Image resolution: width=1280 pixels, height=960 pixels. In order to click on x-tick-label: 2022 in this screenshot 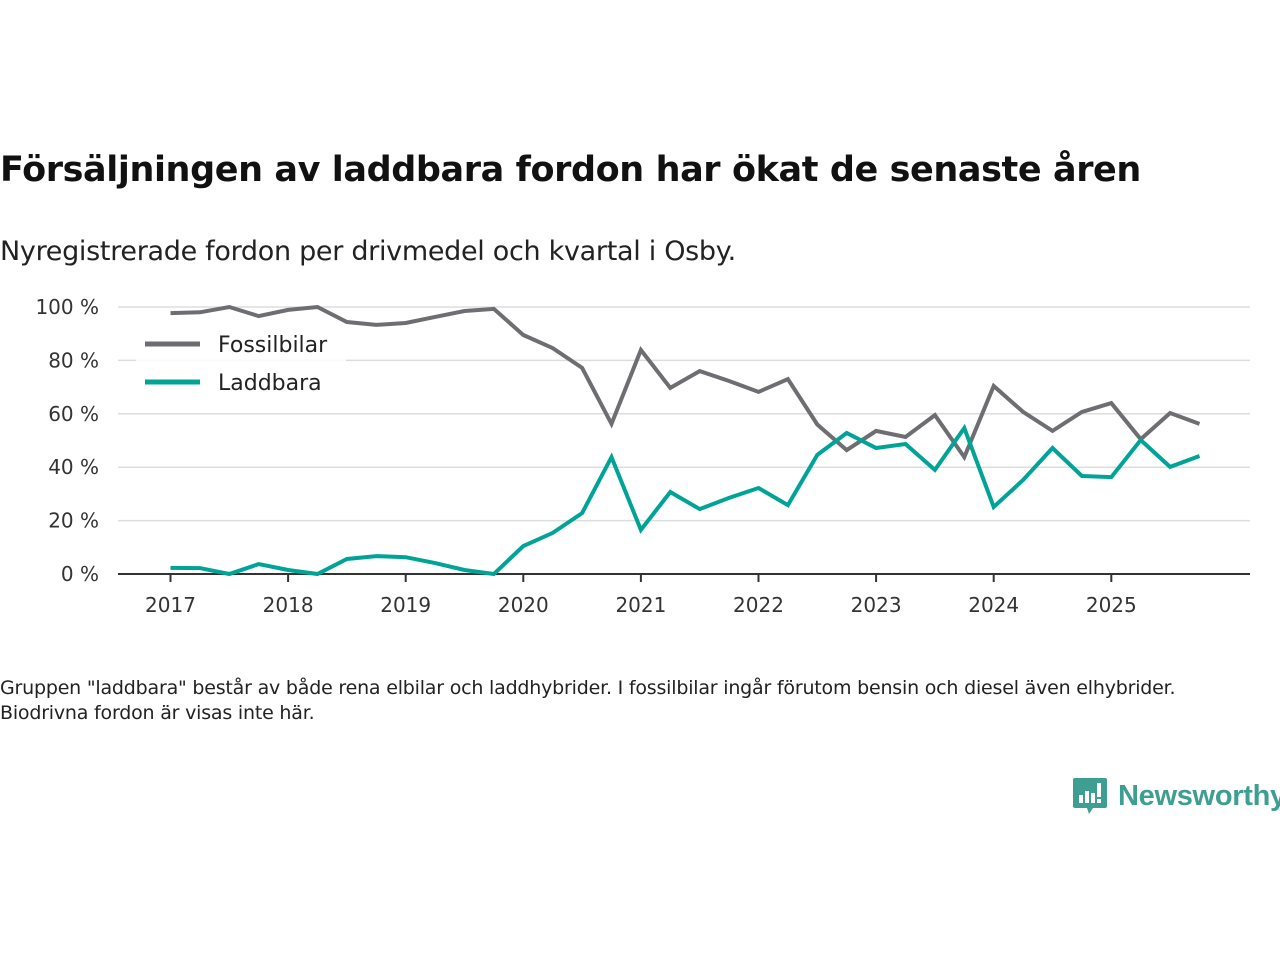, I will do `click(758, 605)`.